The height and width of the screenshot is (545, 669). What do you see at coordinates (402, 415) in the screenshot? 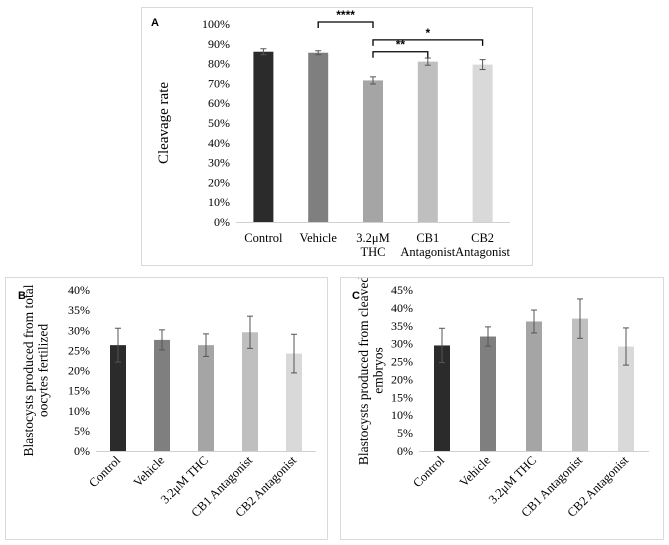
I see `panel-c-ytick: 10%` at bounding box center [402, 415].